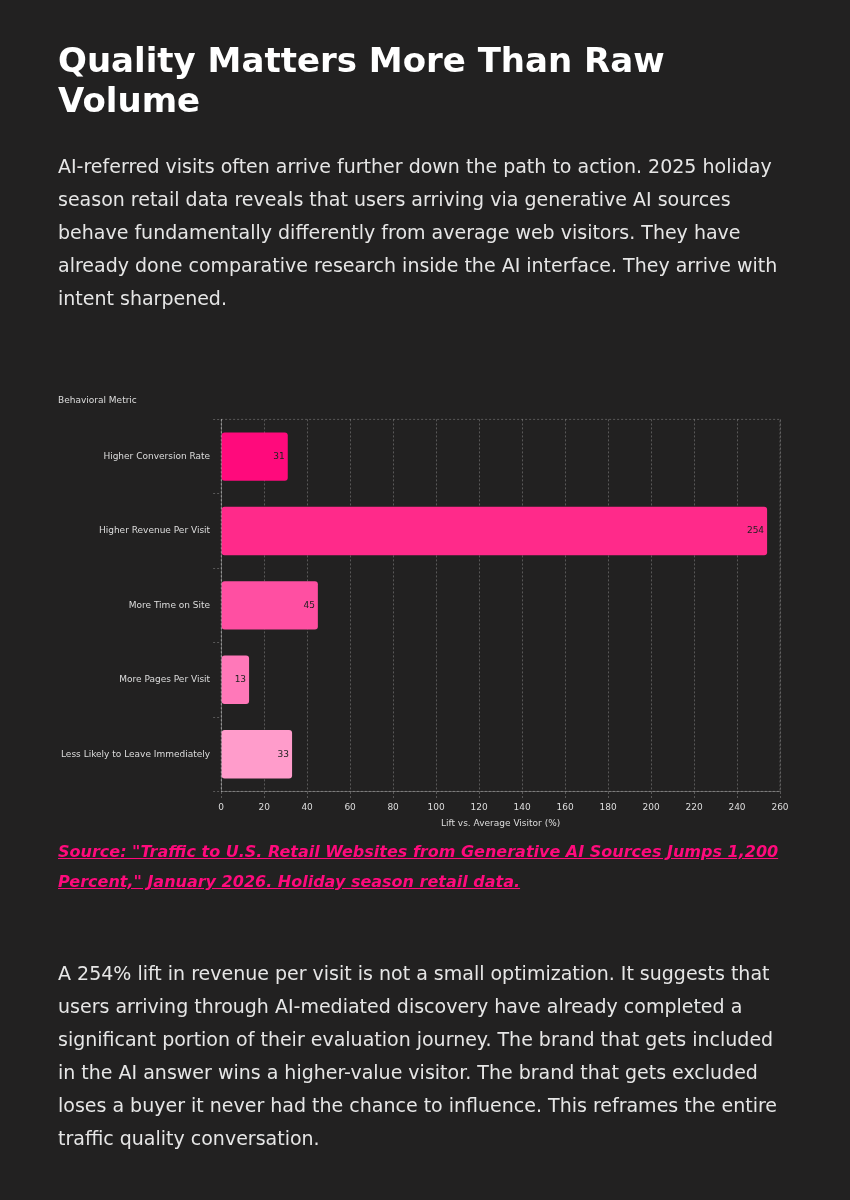  Describe the element at coordinates (755, 530) in the screenshot. I see `data-label: 254` at that location.